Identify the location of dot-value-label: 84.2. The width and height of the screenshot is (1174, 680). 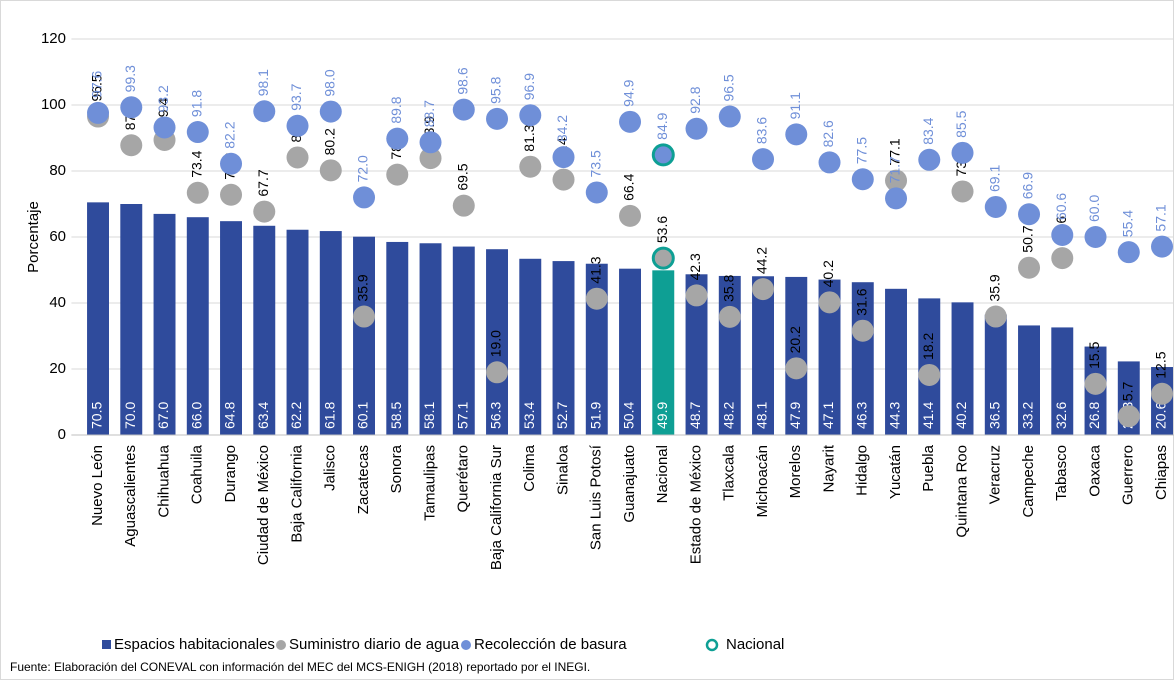
(562, 128).